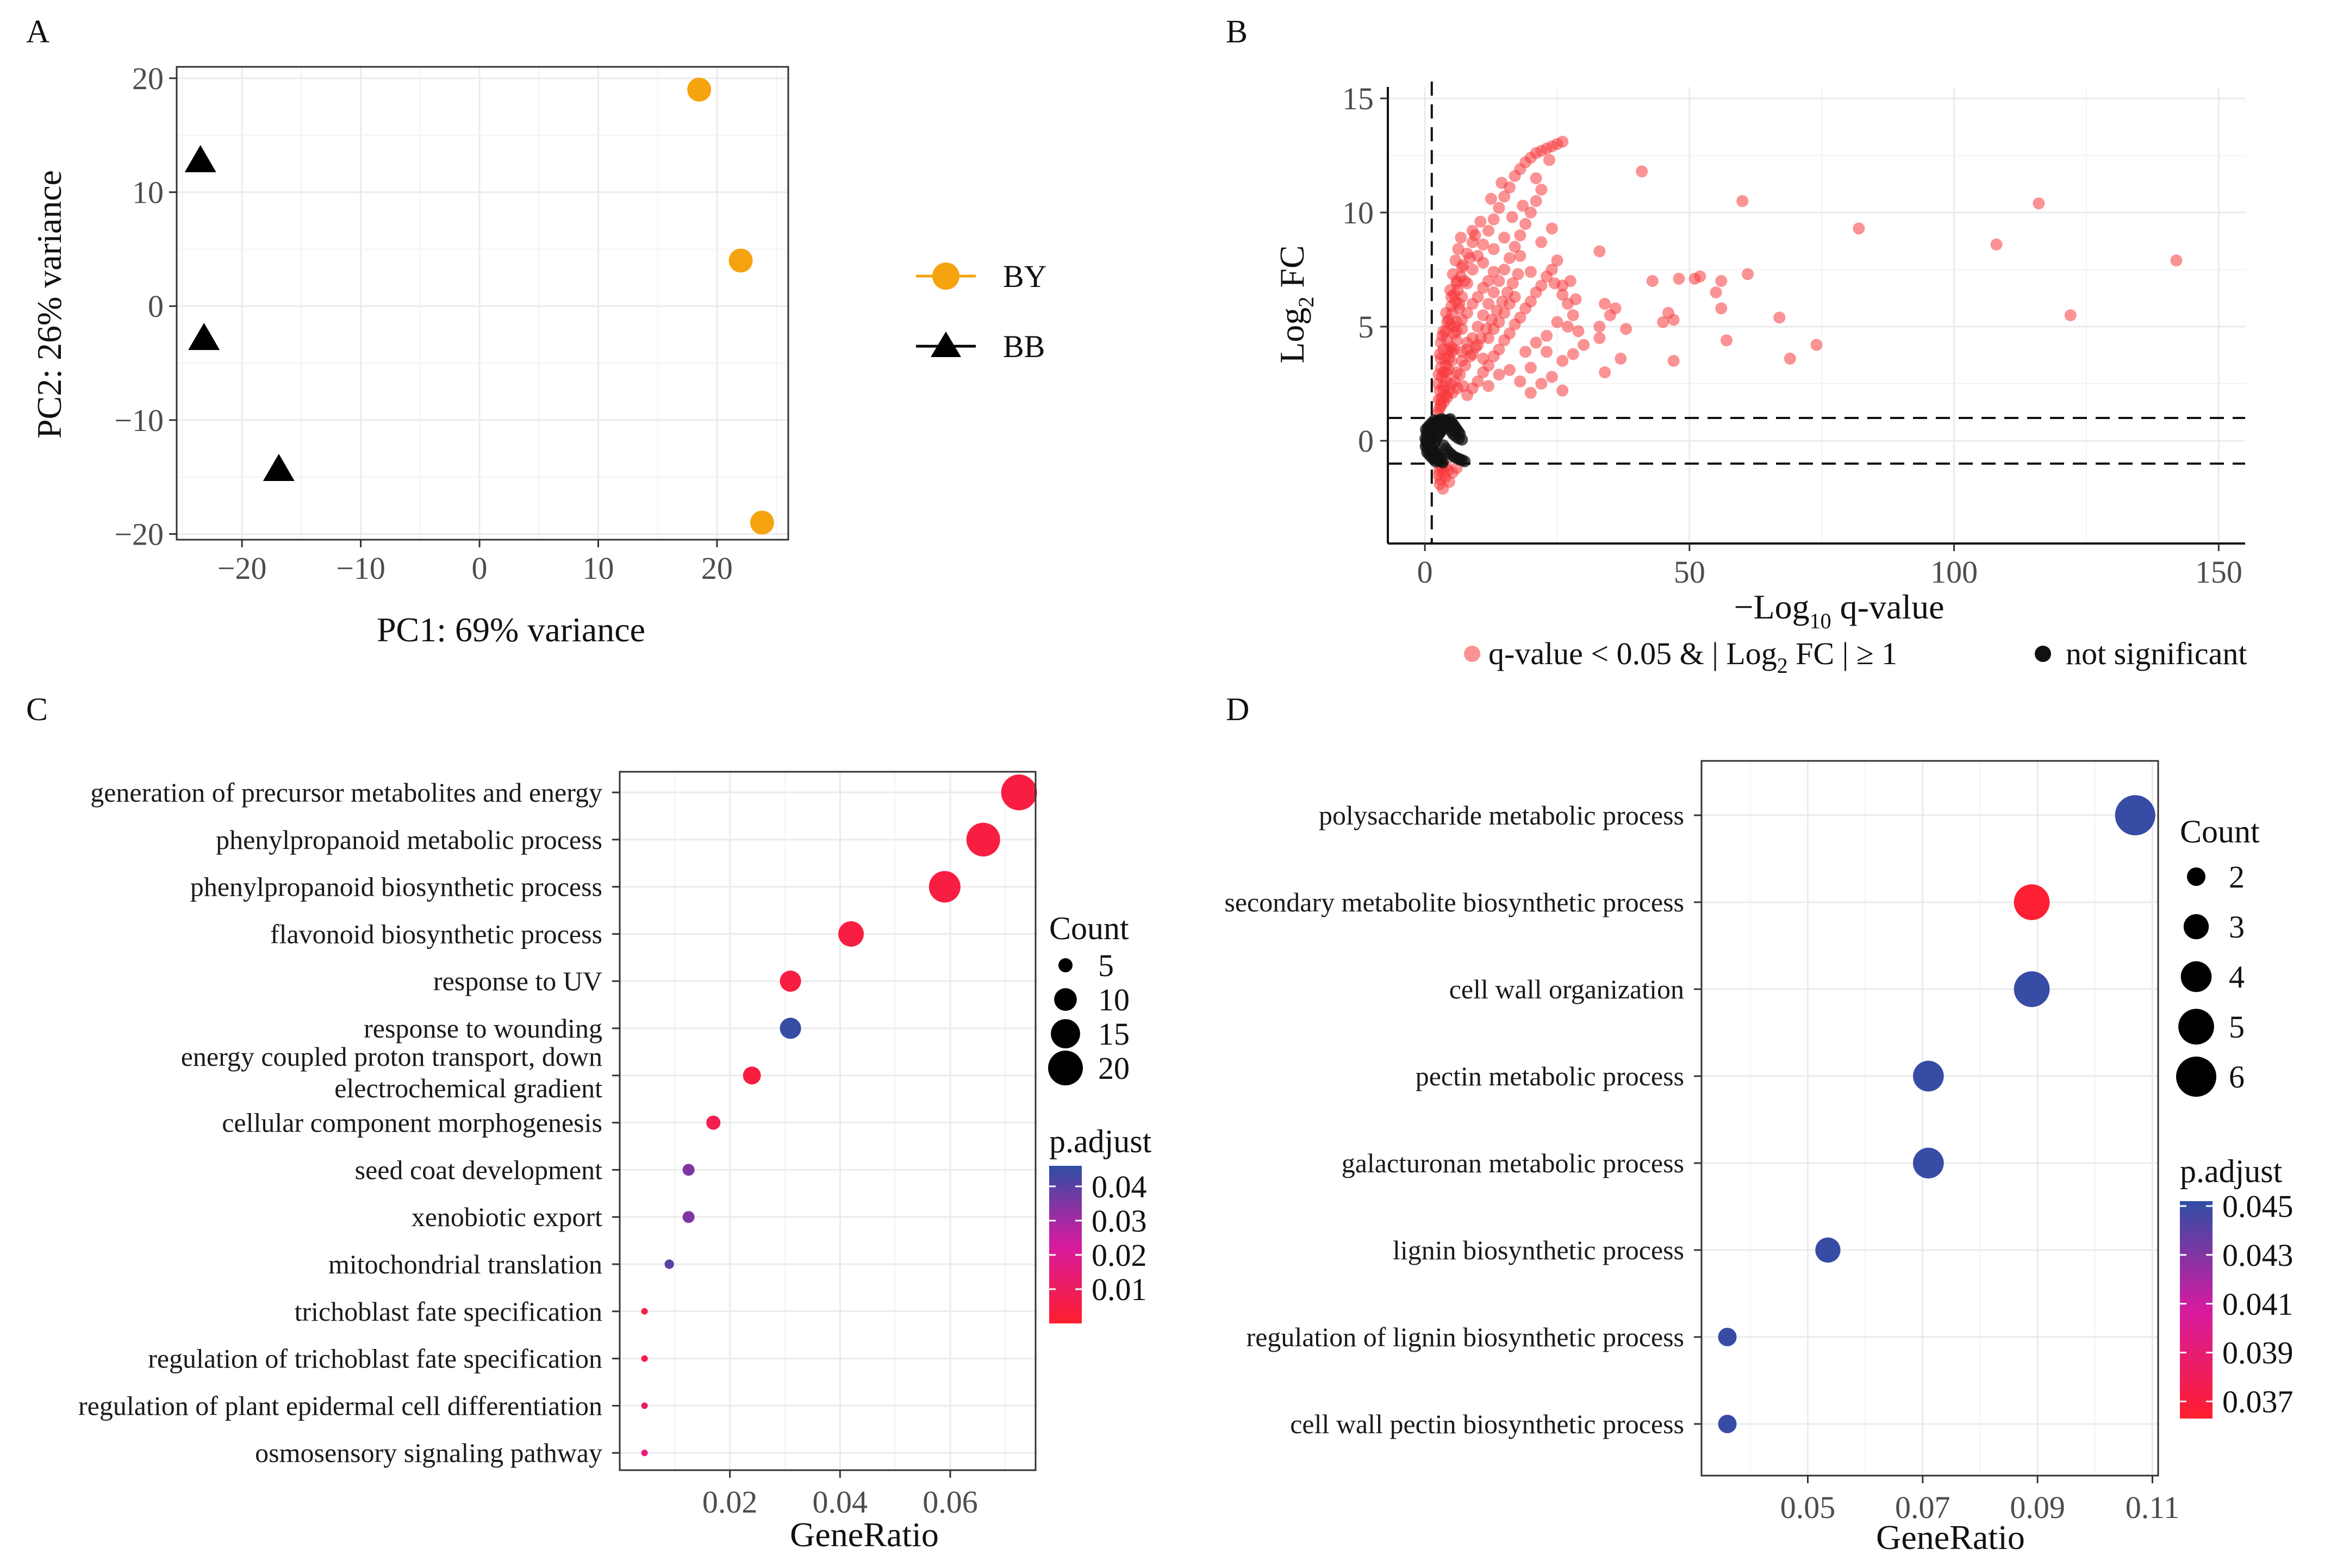  What do you see at coordinates (1024, 346) in the screenshot?
I see `legend-bb-label: BB` at bounding box center [1024, 346].